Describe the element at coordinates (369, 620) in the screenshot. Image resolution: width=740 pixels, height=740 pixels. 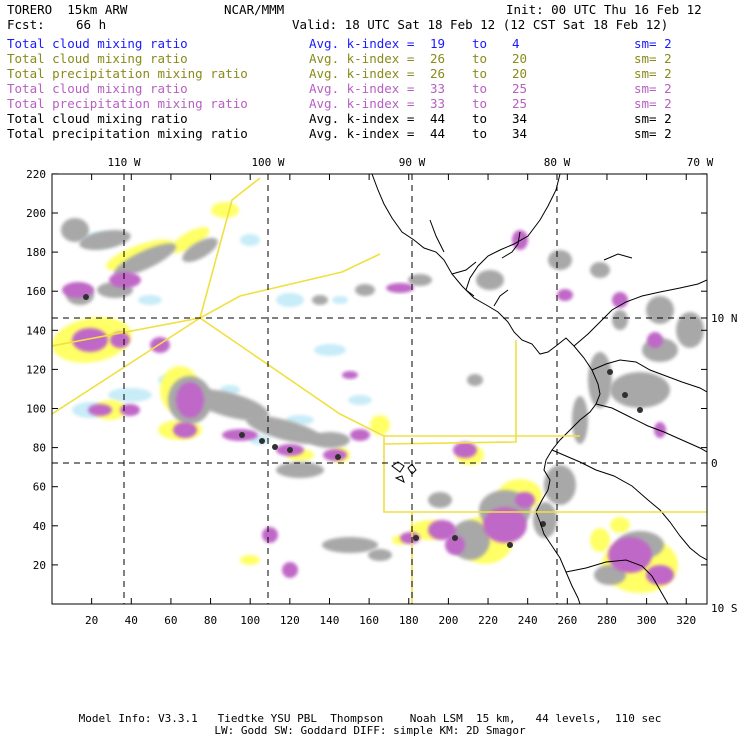
I see `x-tick-label: 160` at that location.